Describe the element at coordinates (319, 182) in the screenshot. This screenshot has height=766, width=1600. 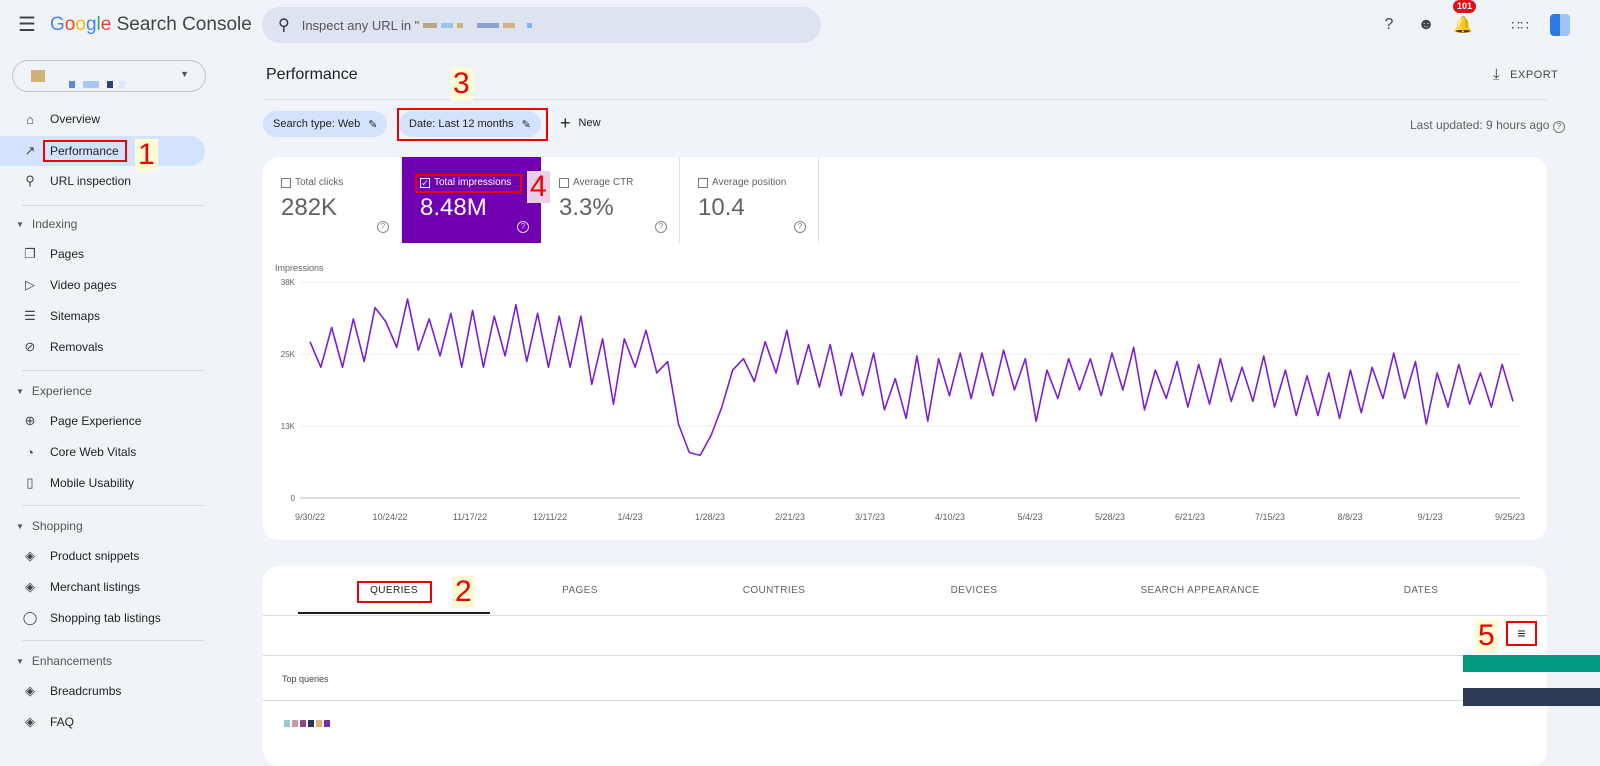
I see `metric-label-text: Total clicks` at that location.